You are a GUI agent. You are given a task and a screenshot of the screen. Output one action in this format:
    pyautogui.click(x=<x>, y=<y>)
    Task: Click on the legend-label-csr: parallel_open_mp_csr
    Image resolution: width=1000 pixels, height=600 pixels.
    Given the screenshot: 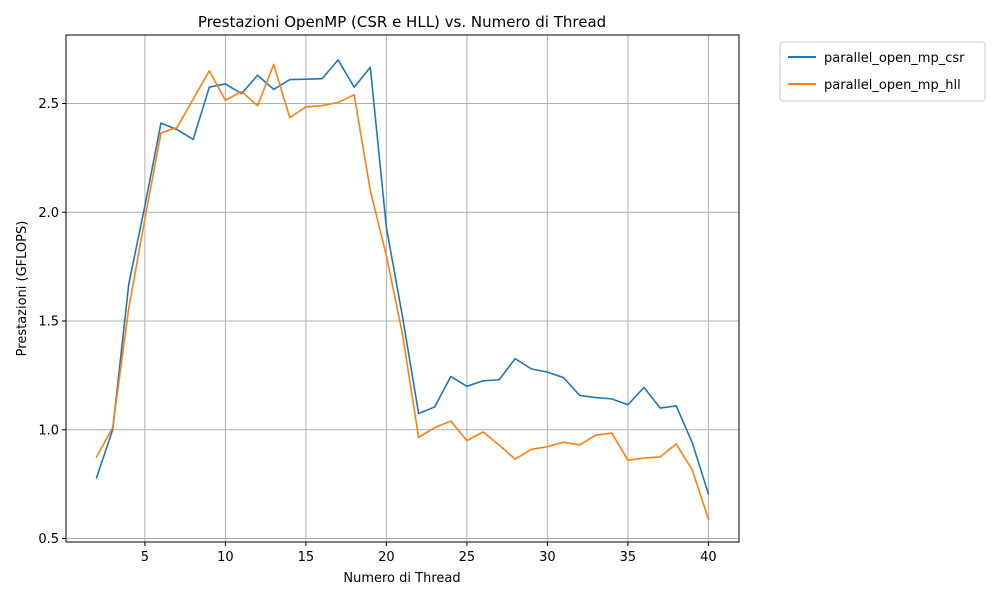 What is the action you would take?
    pyautogui.click(x=894, y=58)
    